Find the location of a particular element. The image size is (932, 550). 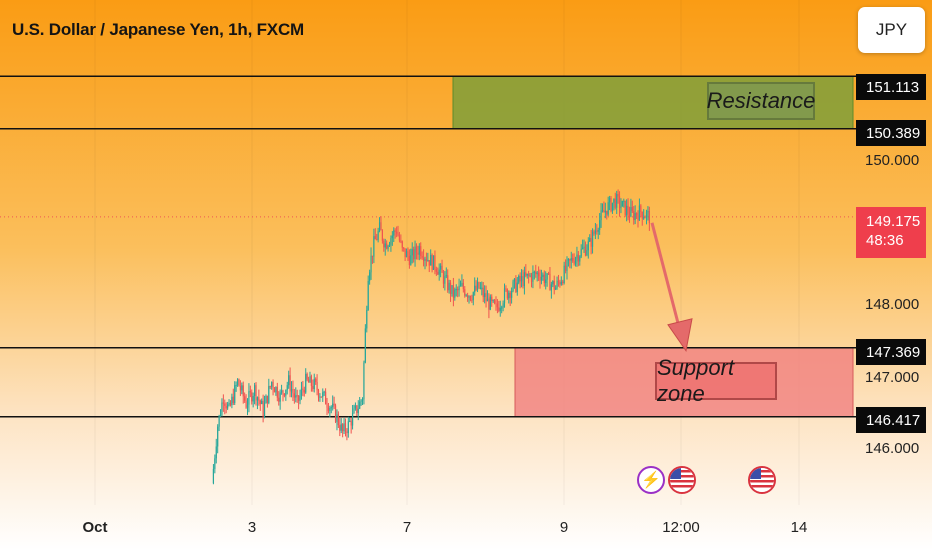

y-tick-label: 146.000 is located at coordinates (892, 448).